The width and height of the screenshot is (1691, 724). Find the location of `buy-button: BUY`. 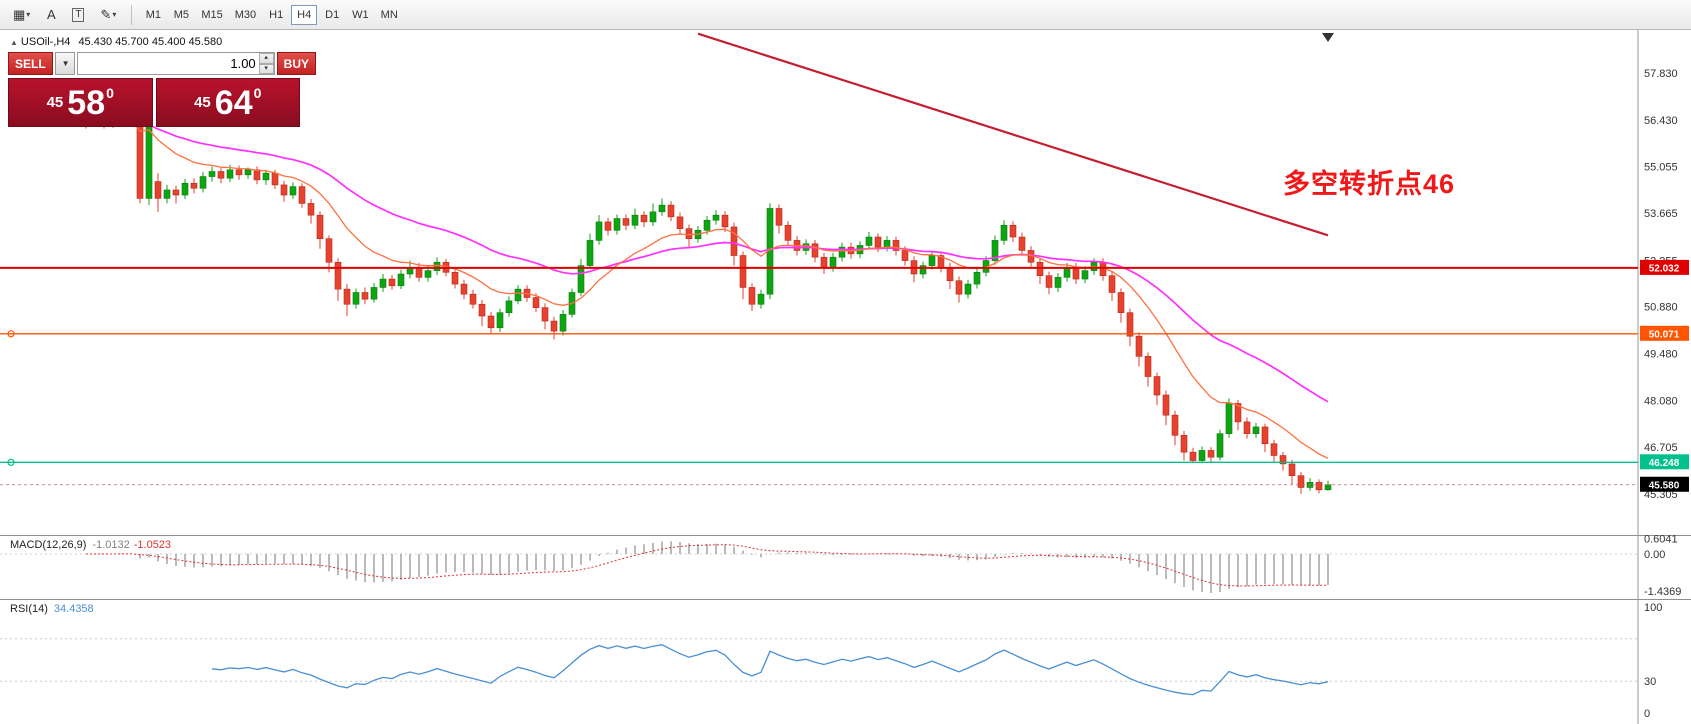

buy-button: BUY is located at coordinates (296, 63).